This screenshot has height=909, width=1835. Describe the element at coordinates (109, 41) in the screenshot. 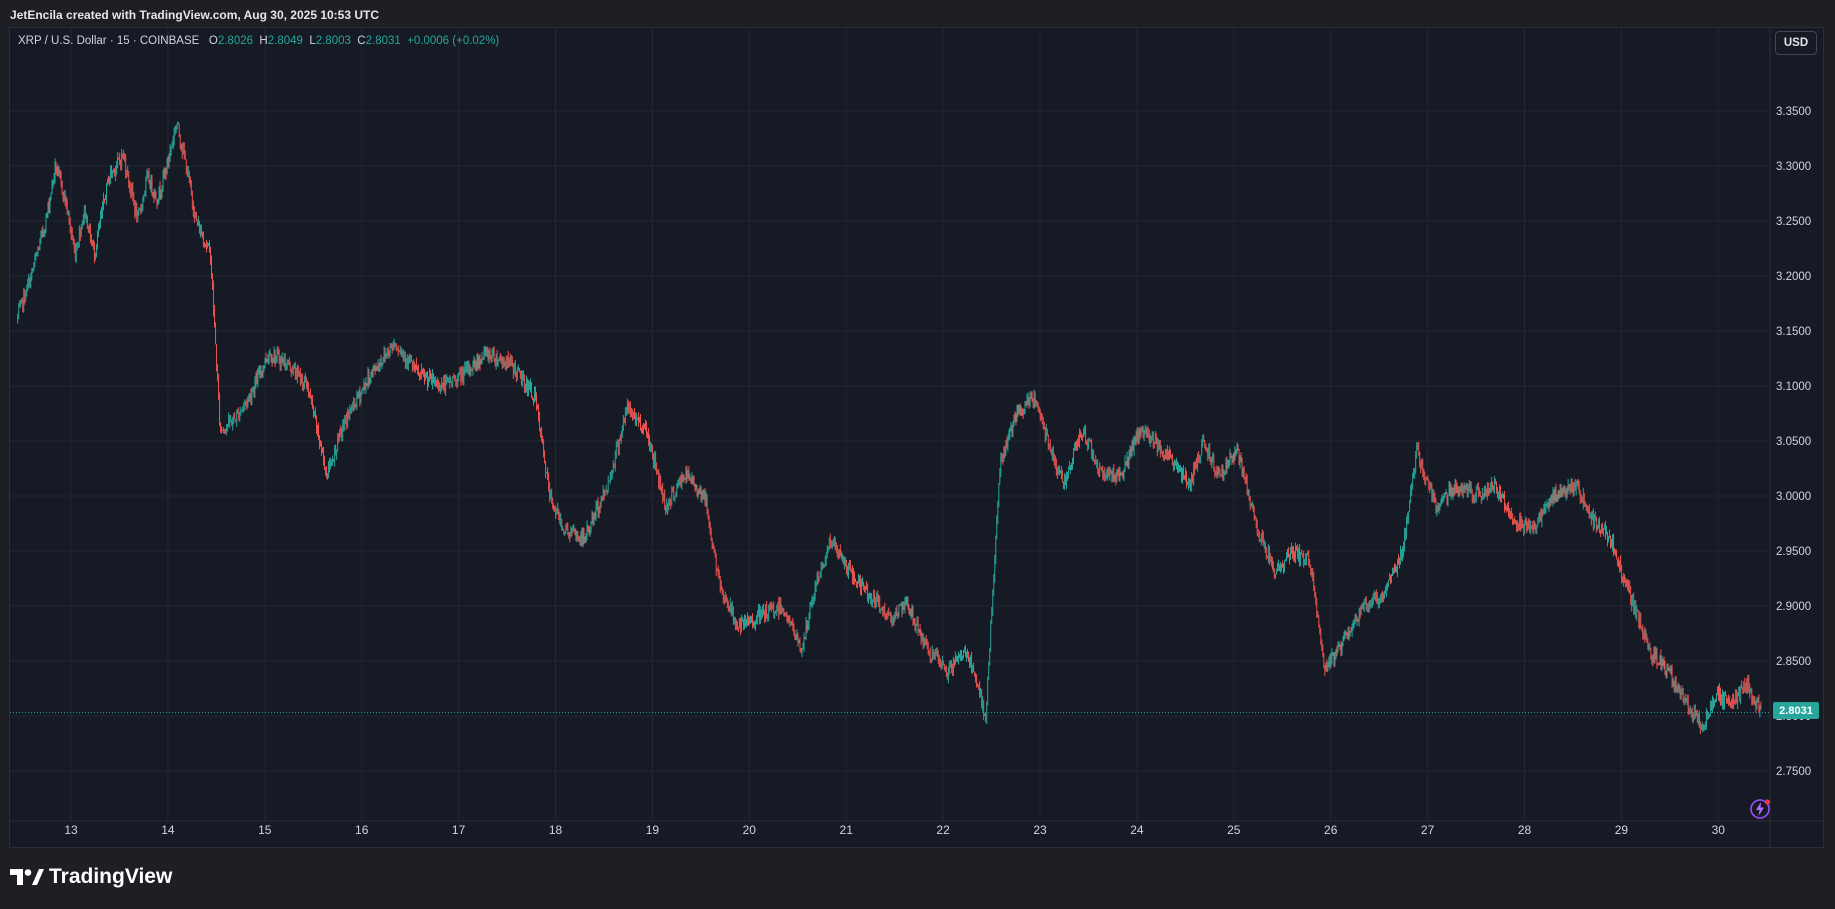

I see `symbol-name: XRP / U.S. Dollar · 15 · COINBASE` at that location.